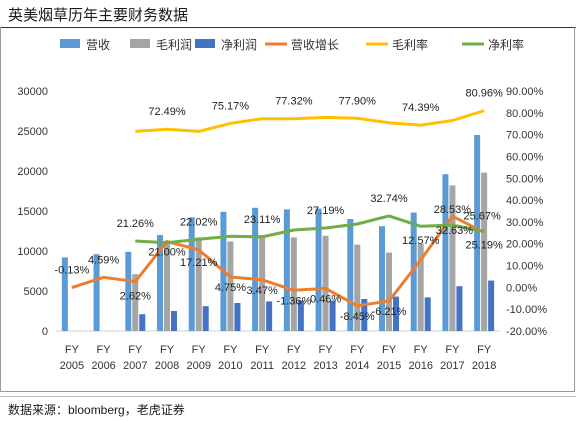 The height and width of the screenshot is (421, 576). I want to click on legend-label-4: 毛利率, so click(410, 44).